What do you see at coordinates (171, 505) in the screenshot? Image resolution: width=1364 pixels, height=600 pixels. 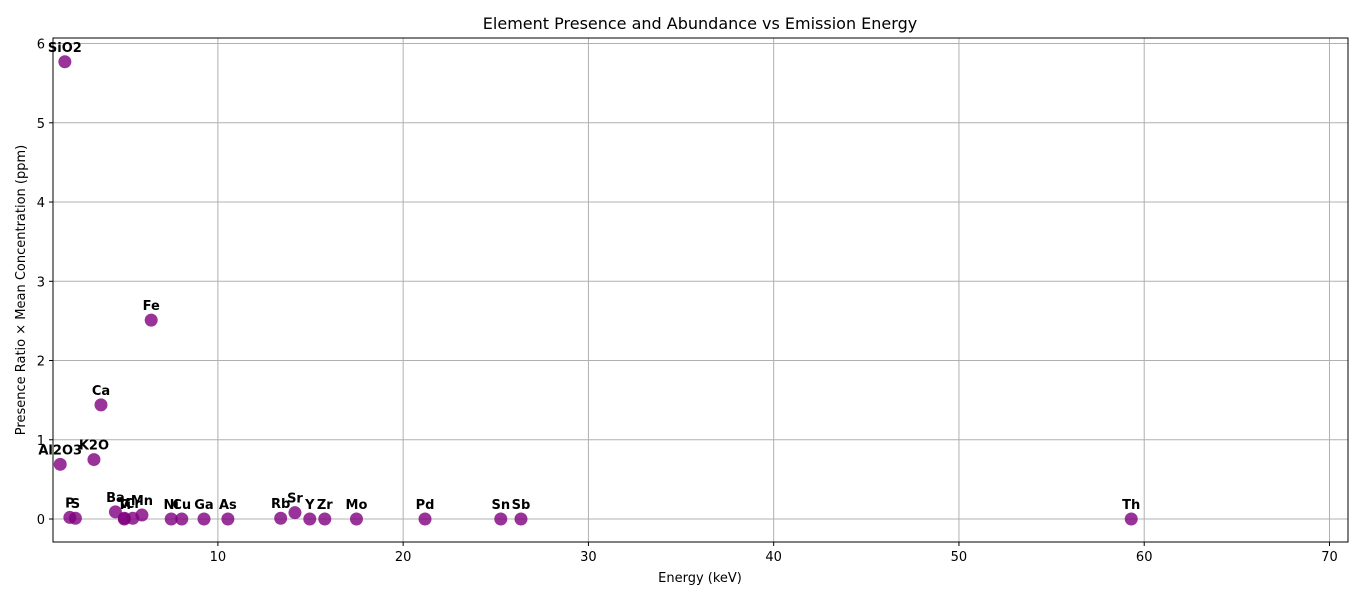 I see `point-label: Ni` at bounding box center [171, 505].